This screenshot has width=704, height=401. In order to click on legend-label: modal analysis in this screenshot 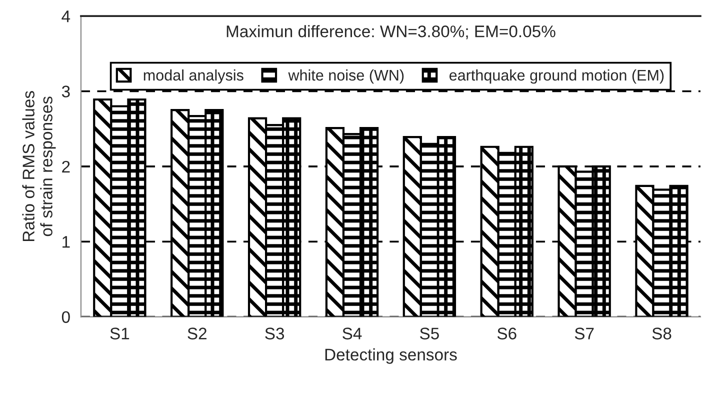, I will do `click(194, 76)`.